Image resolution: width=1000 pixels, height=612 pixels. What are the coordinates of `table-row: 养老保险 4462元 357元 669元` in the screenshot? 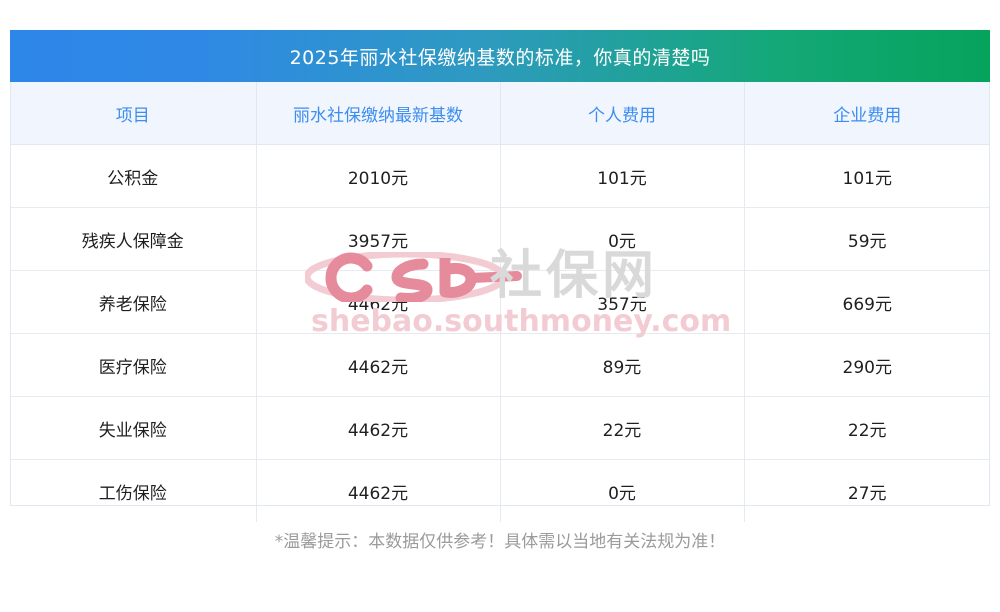 It's located at (500, 302).